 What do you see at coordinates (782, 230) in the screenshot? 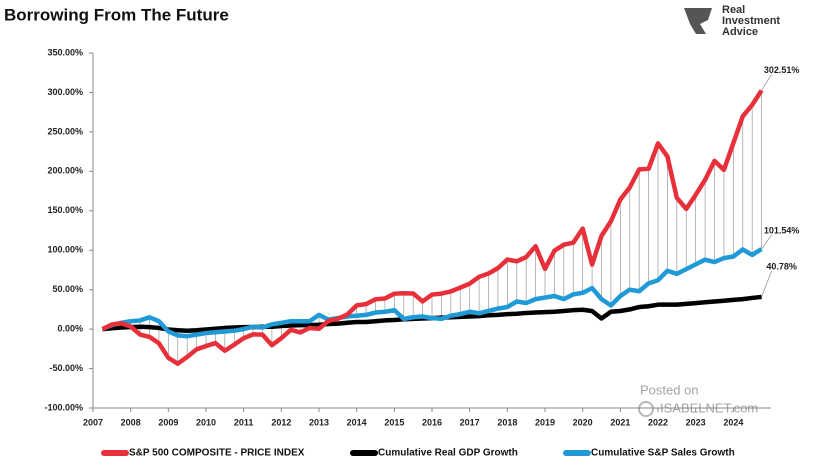
I see `value-label: 101.54%` at bounding box center [782, 230].